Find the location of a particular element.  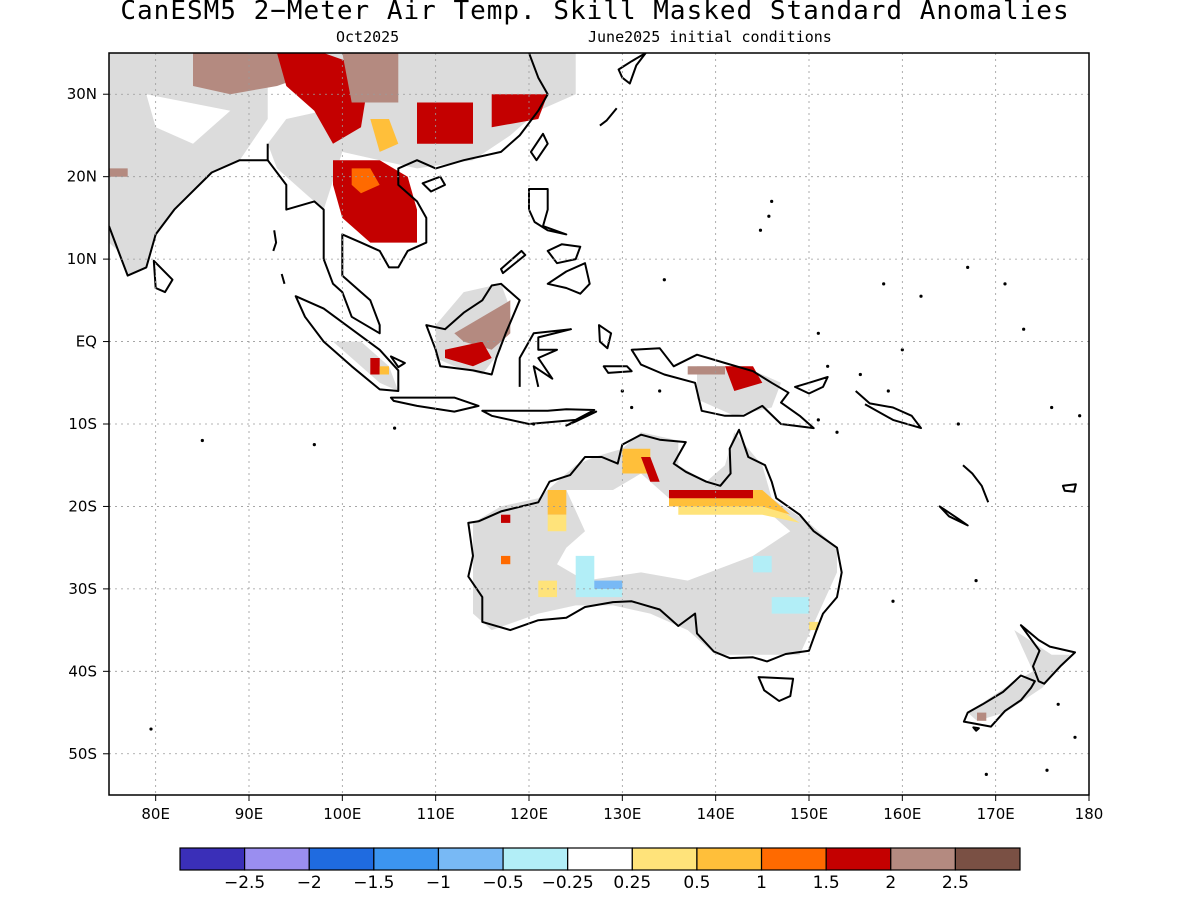

masked-area-india is located at coordinates (188, 164).